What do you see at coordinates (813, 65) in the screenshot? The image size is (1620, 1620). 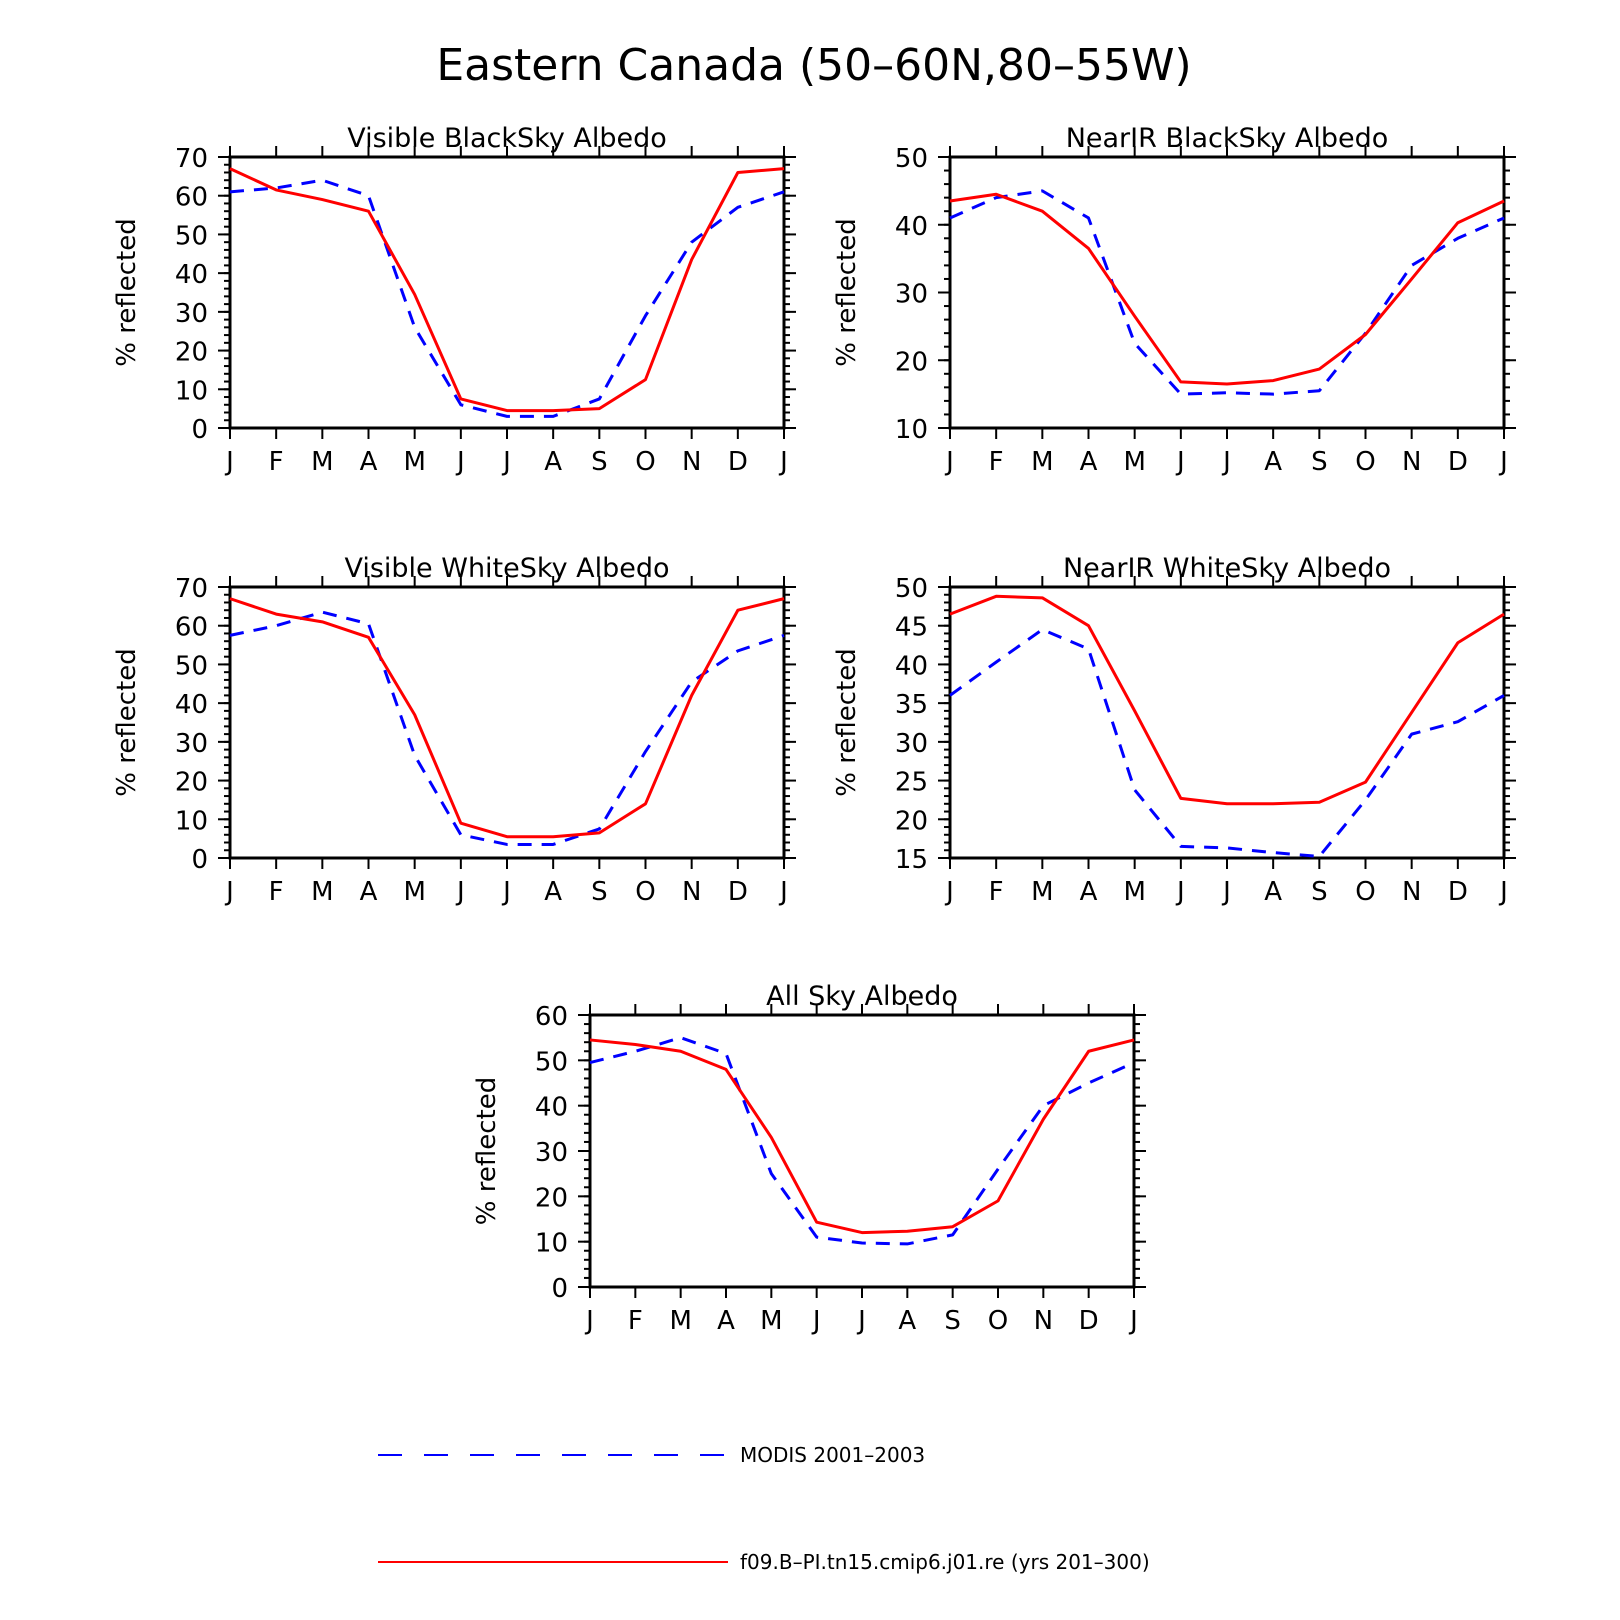 I see `main-title: Eastern Canada (50–60N,80–55W)` at bounding box center [813, 65].